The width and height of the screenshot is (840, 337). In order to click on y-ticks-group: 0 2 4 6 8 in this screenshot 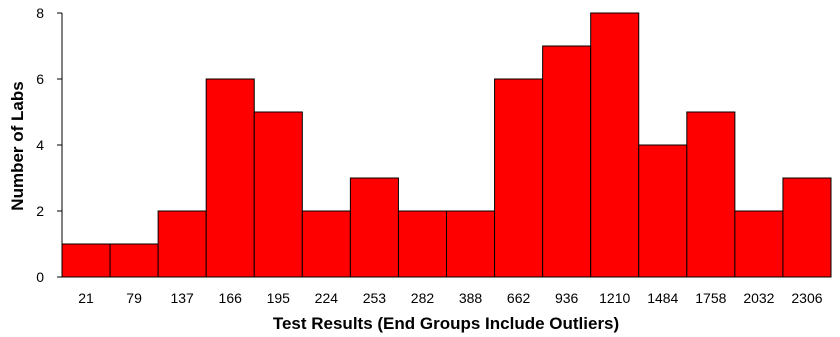, I will do `click(49, 145)`.